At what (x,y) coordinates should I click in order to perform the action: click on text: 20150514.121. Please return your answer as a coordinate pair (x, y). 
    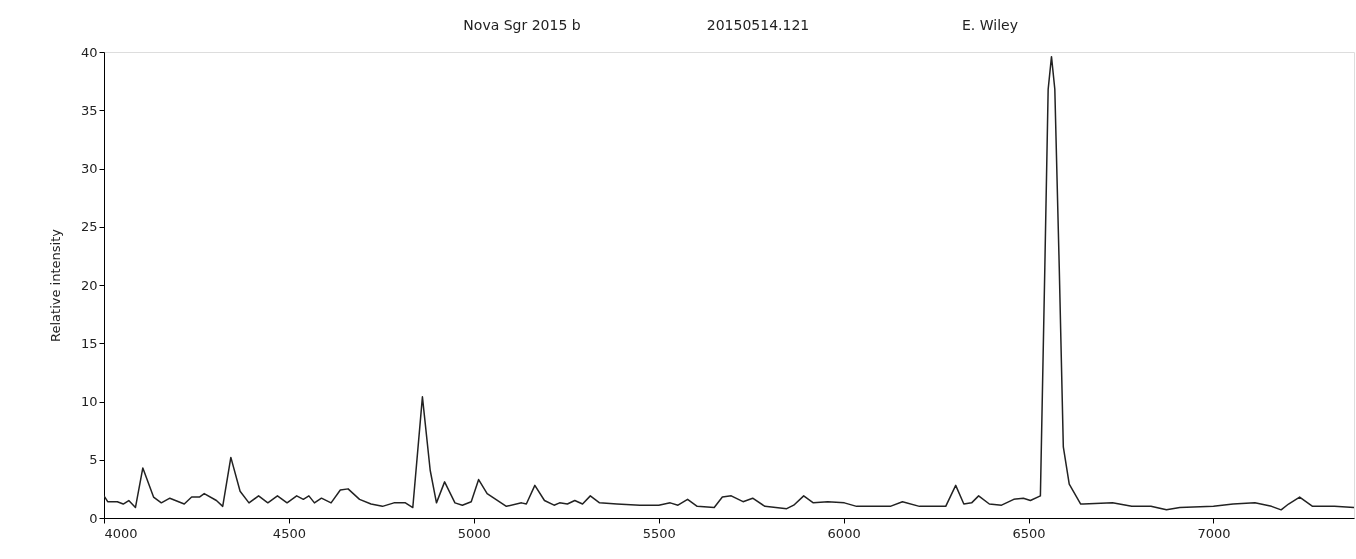
    Looking at the image, I should click on (758, 25).